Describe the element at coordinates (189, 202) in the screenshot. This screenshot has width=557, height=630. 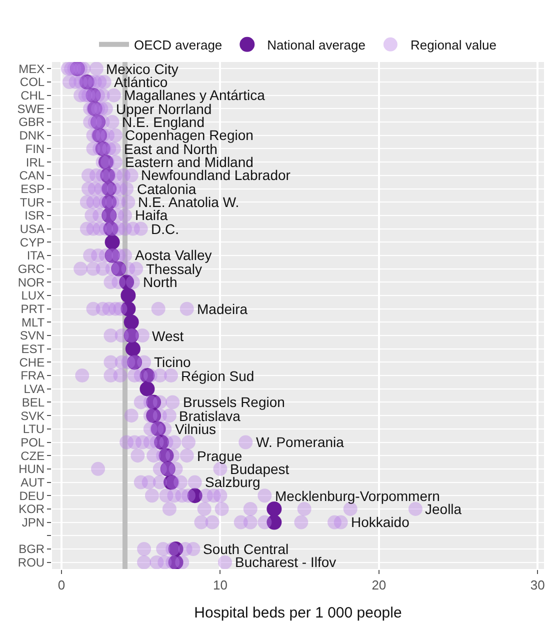
I see `annotation: N.E. Anatolia W.` at that location.